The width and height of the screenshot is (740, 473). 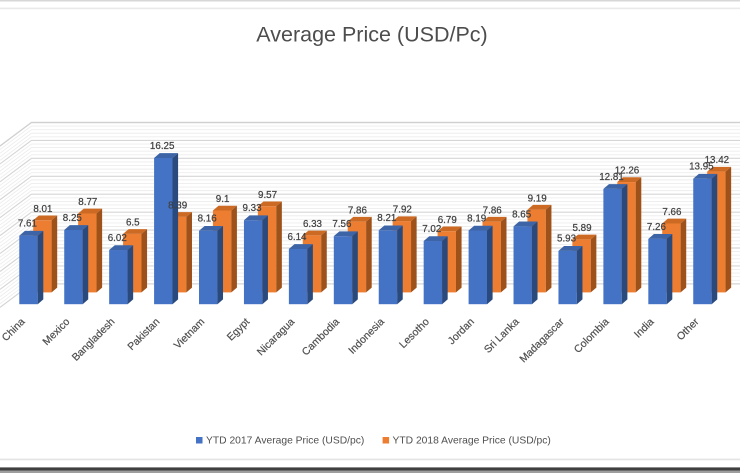 I want to click on svg-text: 7.26, so click(x=657, y=227).